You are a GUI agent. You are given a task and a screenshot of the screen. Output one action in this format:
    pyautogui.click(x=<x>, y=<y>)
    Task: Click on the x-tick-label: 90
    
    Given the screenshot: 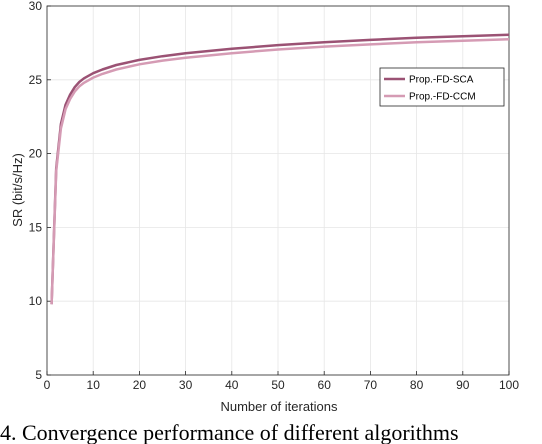 What is the action you would take?
    pyautogui.click(x=463, y=385)
    